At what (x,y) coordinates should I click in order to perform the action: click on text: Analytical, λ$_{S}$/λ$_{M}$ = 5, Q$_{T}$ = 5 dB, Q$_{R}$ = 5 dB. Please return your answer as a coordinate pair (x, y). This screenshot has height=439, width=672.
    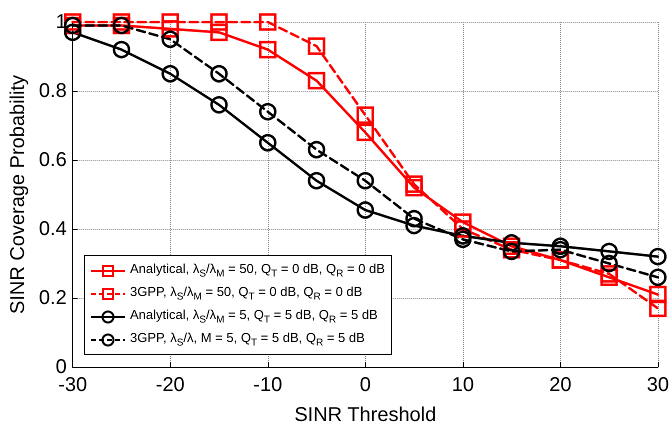
    Looking at the image, I should click on (254, 316).